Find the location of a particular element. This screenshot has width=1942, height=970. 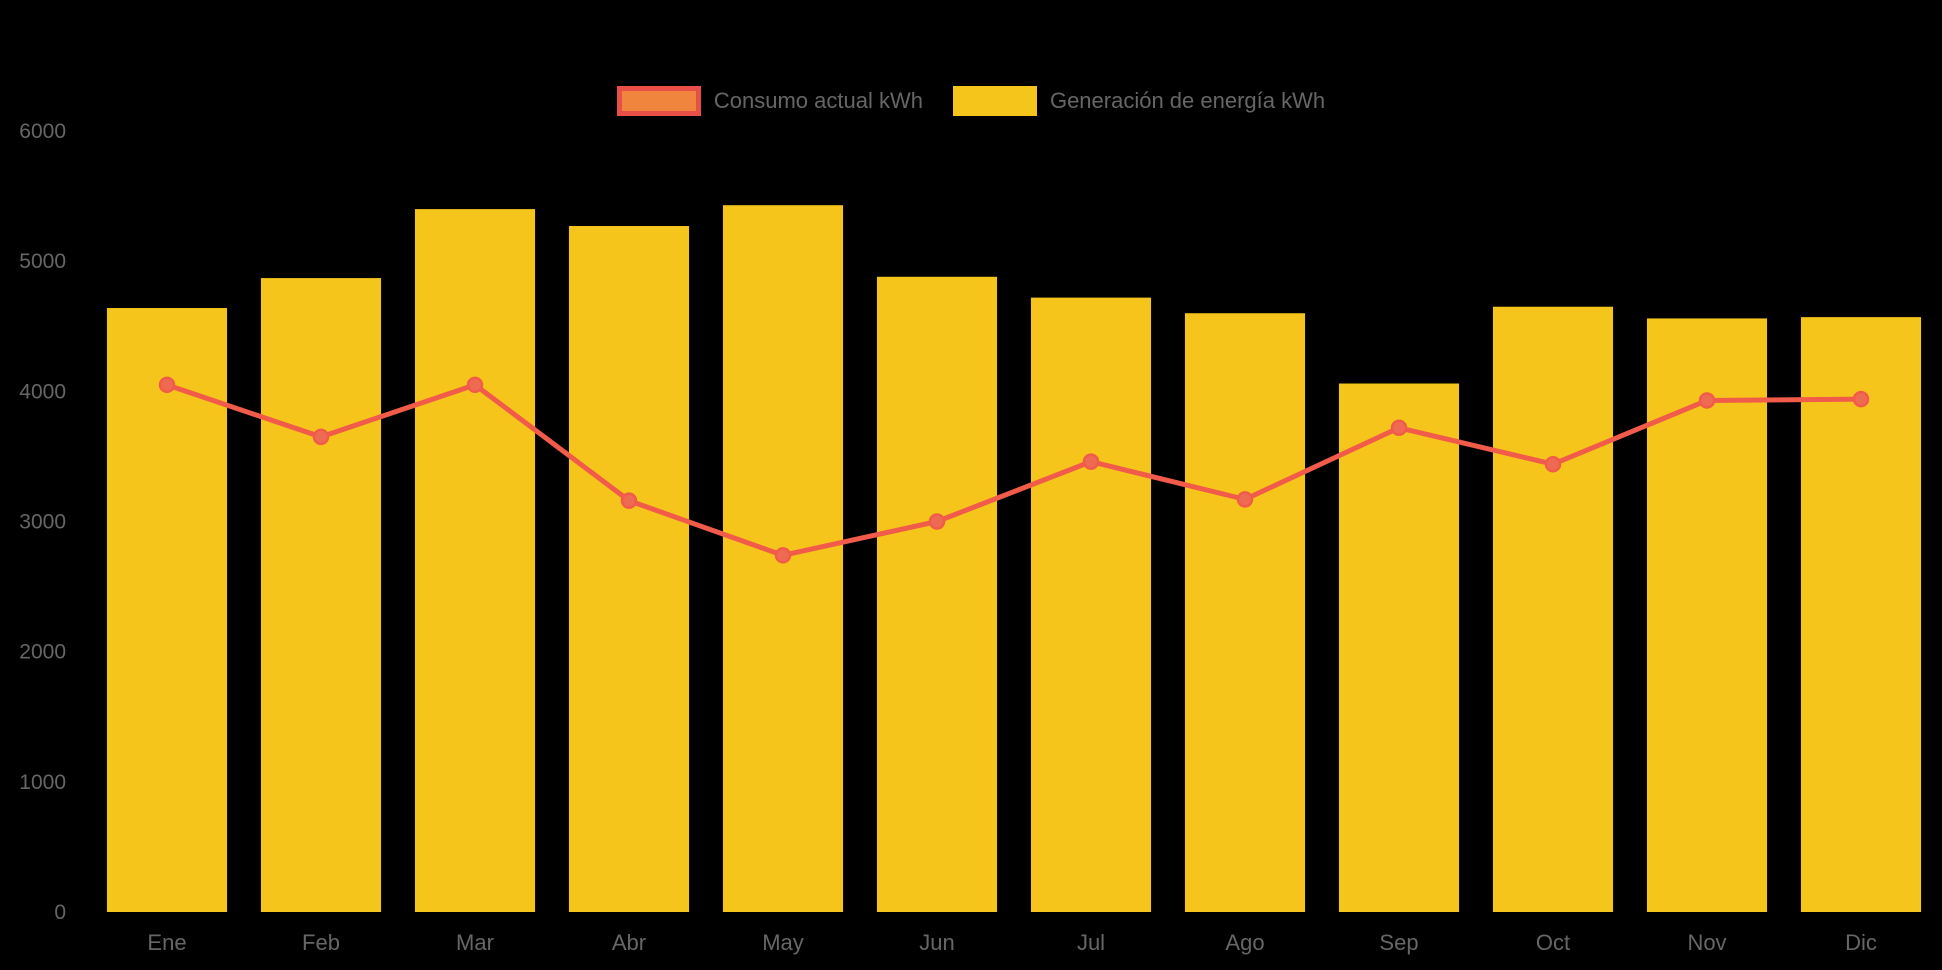

y-axis-tick-label: 1000 is located at coordinates (42, 782).